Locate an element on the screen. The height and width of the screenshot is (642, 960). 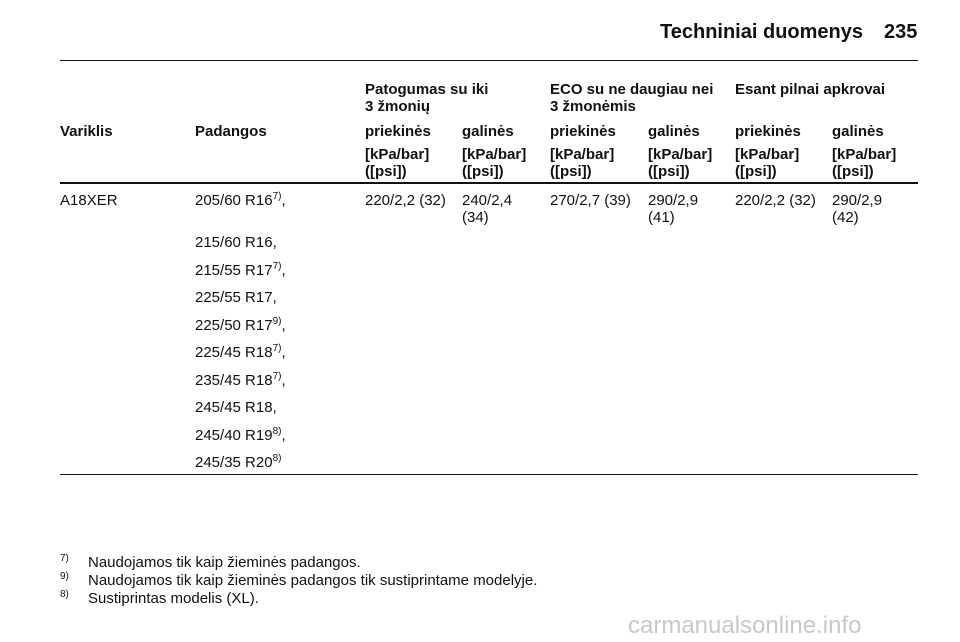
pressure: (42) is located at coordinates (845, 217).